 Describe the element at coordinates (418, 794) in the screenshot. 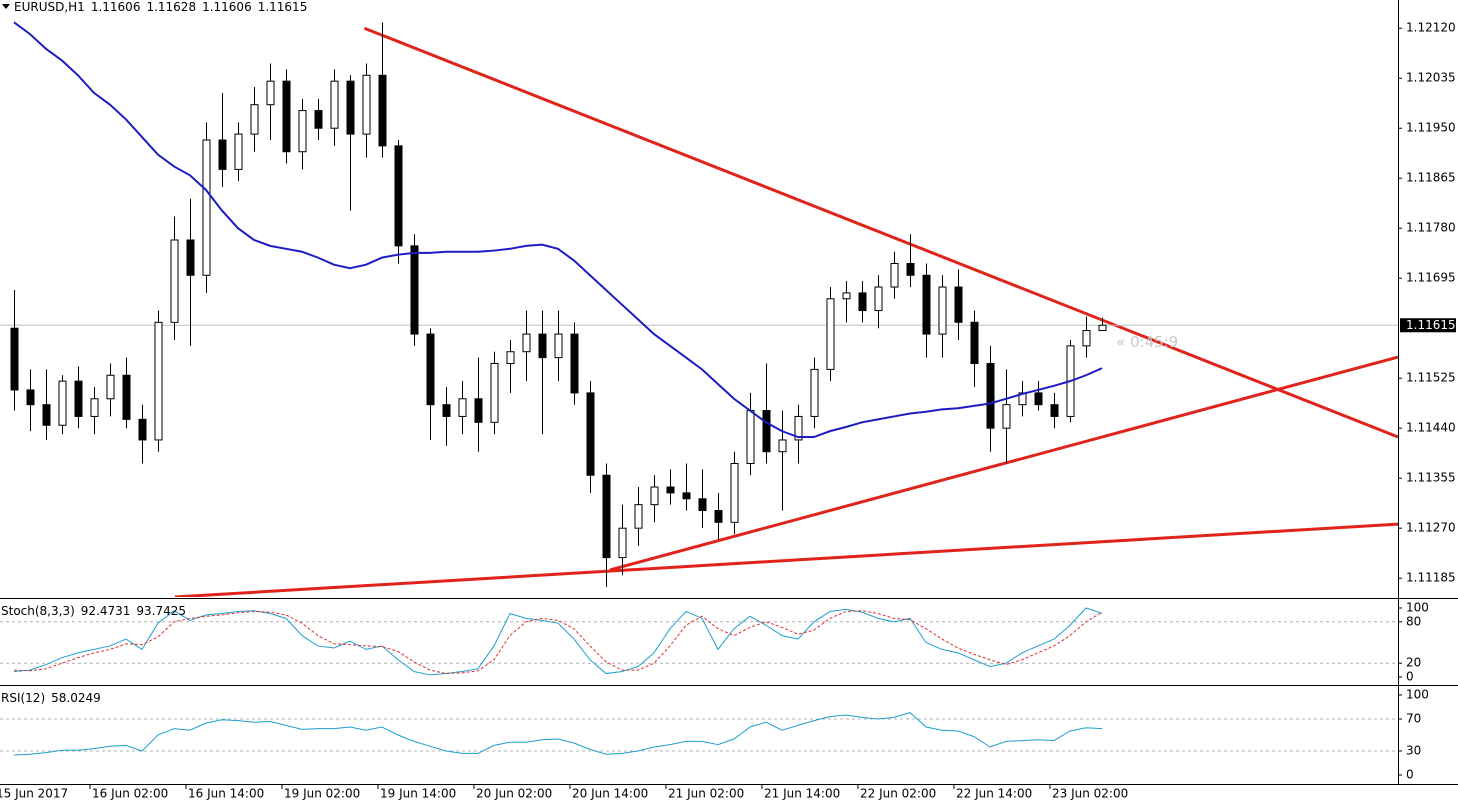

I see `x-tick-label: 19 Jun 14:00` at that location.